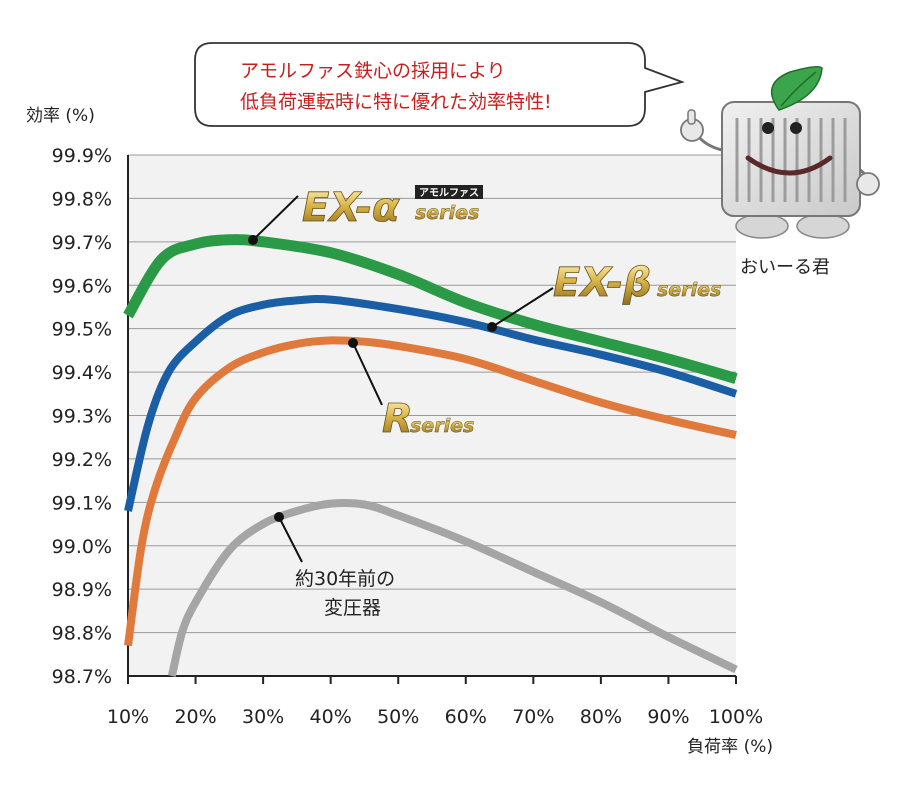  What do you see at coordinates (601, 717) in the screenshot?
I see `x-tick-label: 80%` at bounding box center [601, 717].